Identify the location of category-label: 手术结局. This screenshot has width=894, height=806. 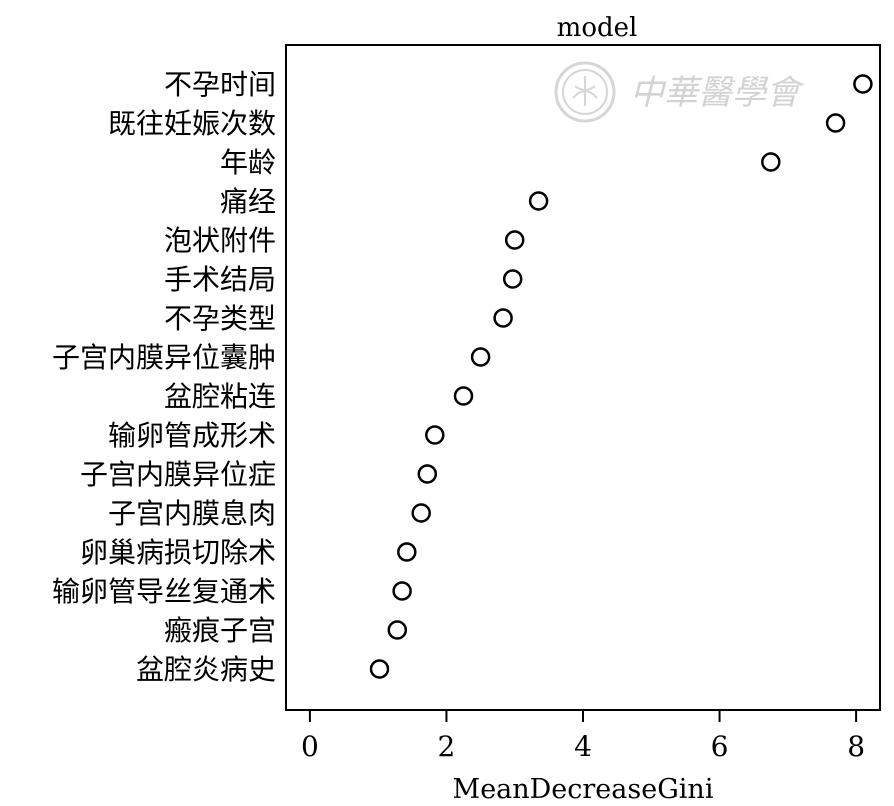
(220, 279).